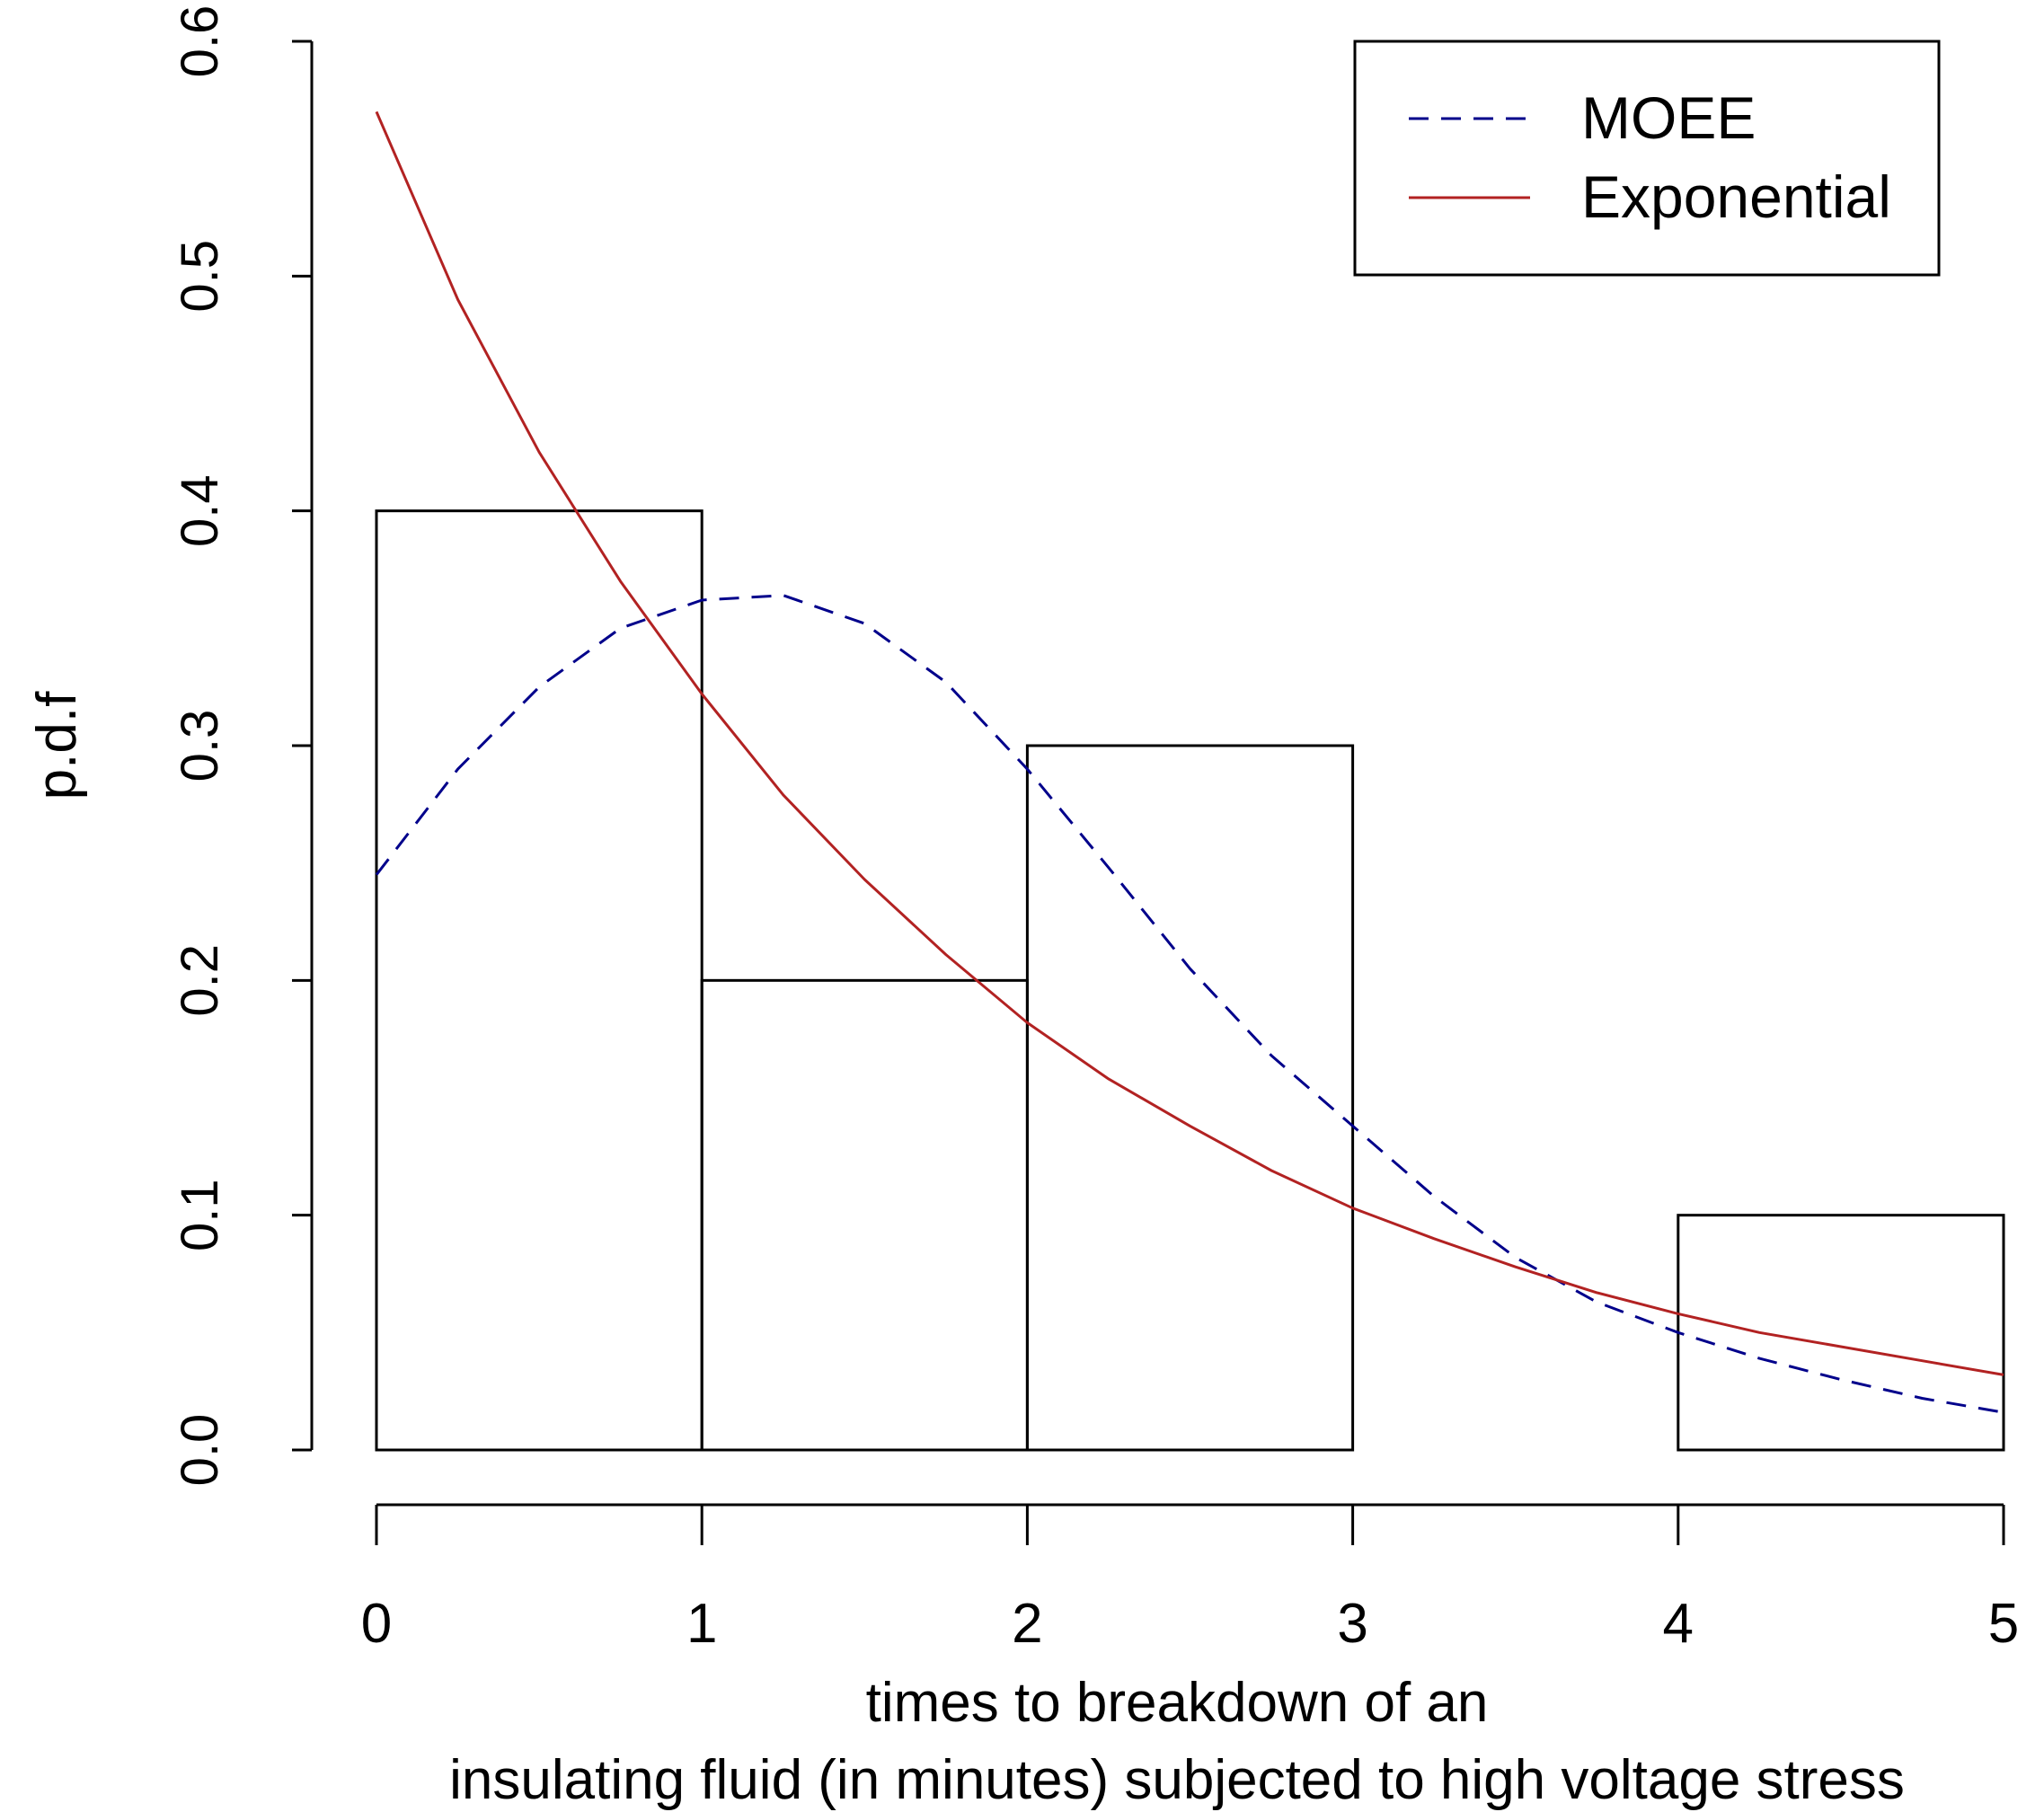 Image resolution: width=2044 pixels, height=1812 pixels. What do you see at coordinates (200, 276) in the screenshot?
I see `y-tick-label-5: 0.5` at bounding box center [200, 276].